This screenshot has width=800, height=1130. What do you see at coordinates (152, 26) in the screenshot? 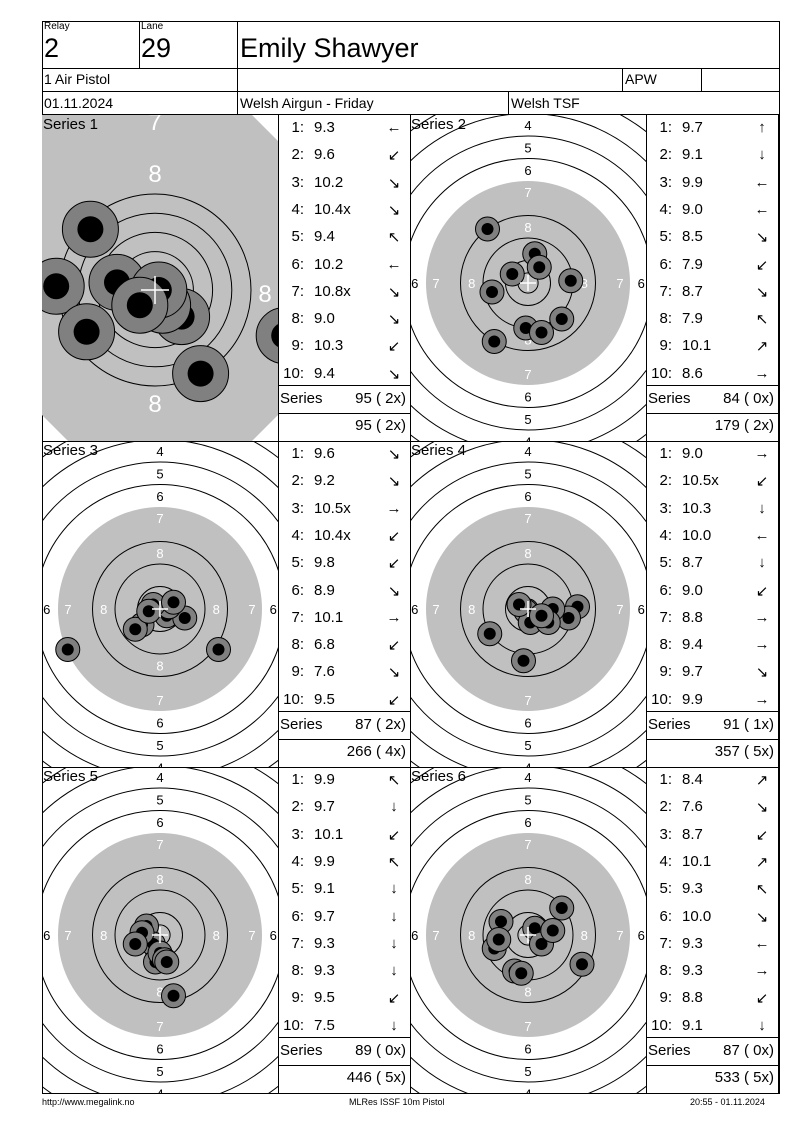
I see `lane-label: Lane` at bounding box center [152, 26].